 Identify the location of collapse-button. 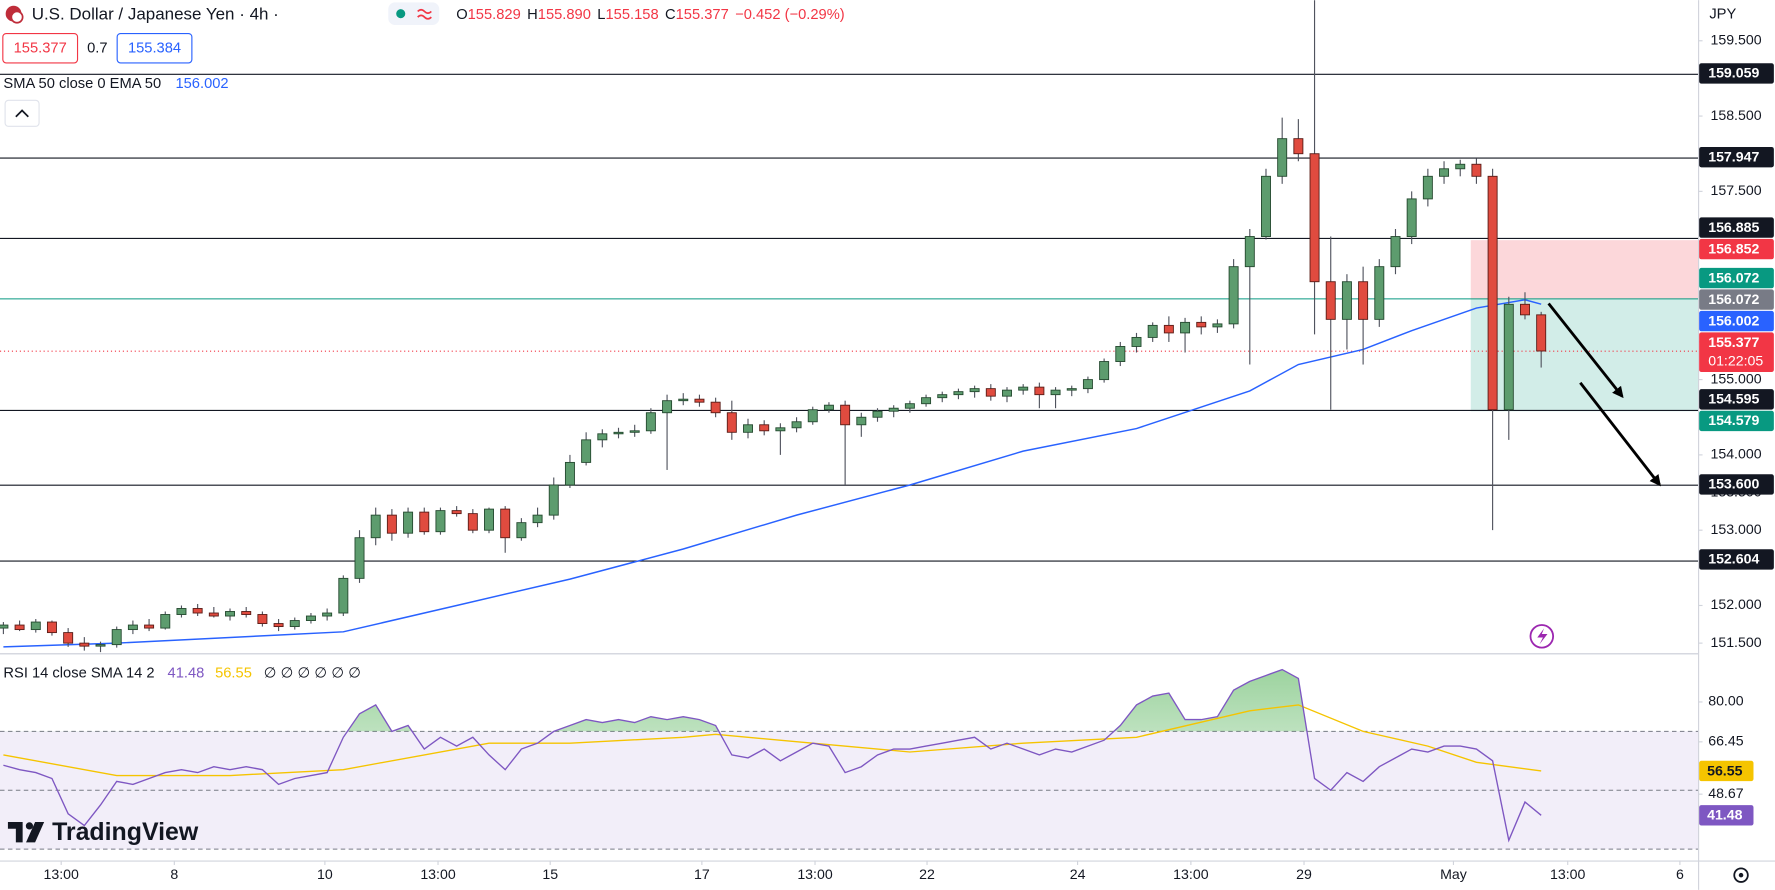
(22, 113).